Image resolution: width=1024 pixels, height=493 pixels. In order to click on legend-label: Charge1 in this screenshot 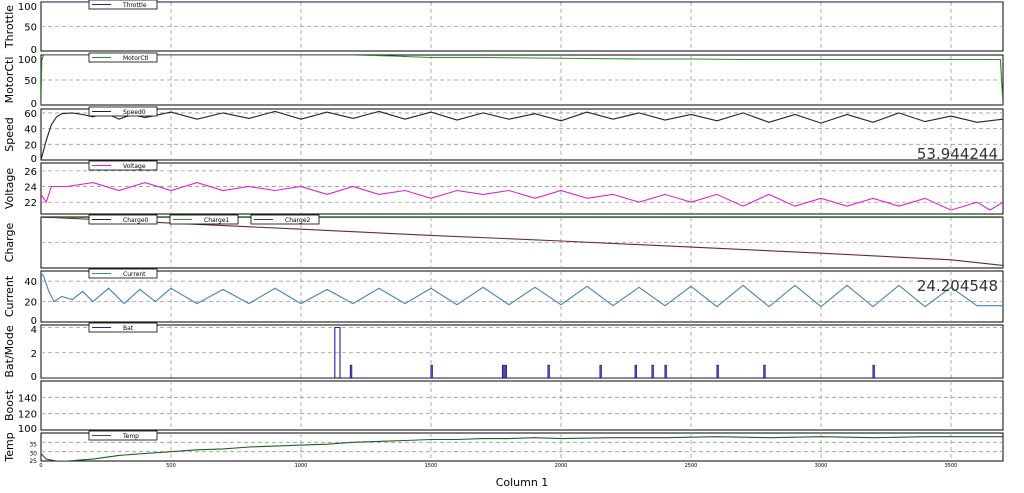, I will do `click(217, 220)`.